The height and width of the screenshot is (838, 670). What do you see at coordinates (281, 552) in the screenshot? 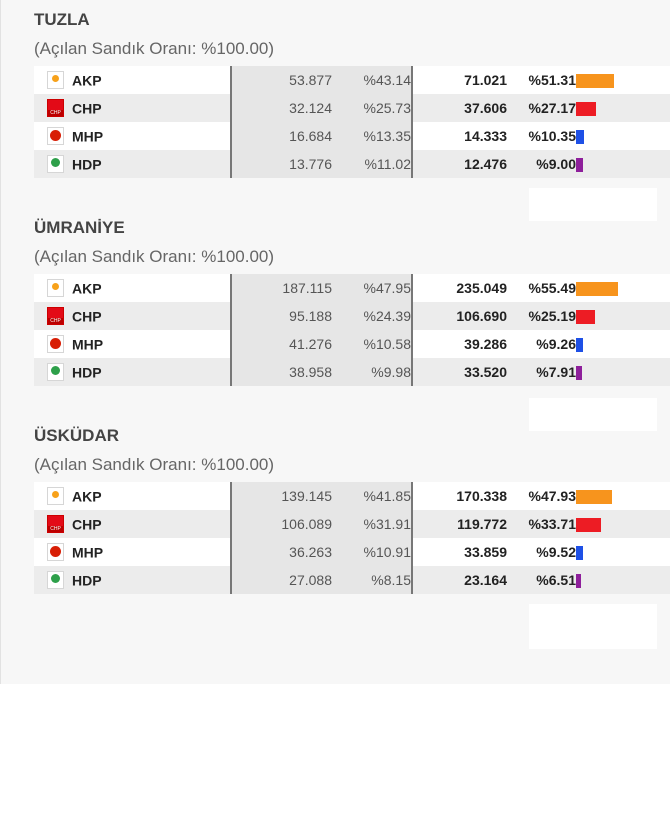
I see `votes-previous: 36.263` at bounding box center [281, 552].